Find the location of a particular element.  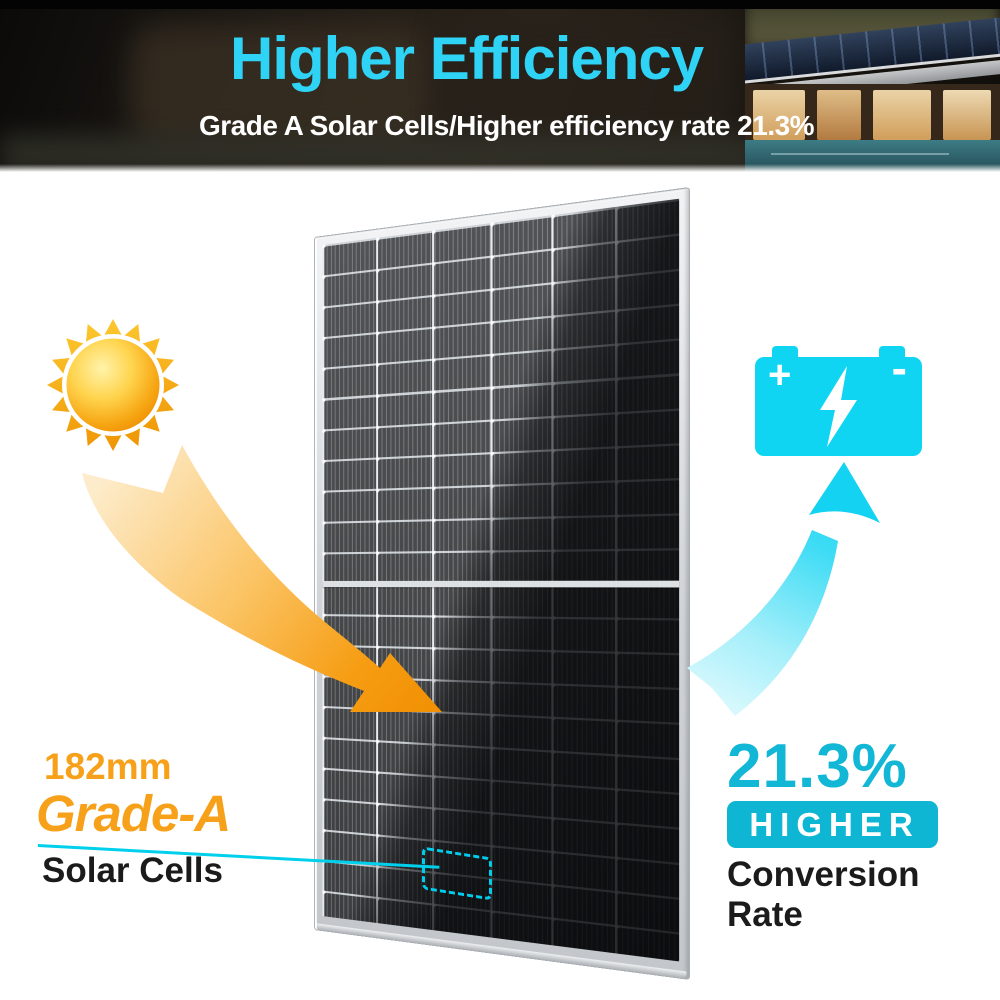

cell-size-label: 182mm is located at coordinates (108, 766).